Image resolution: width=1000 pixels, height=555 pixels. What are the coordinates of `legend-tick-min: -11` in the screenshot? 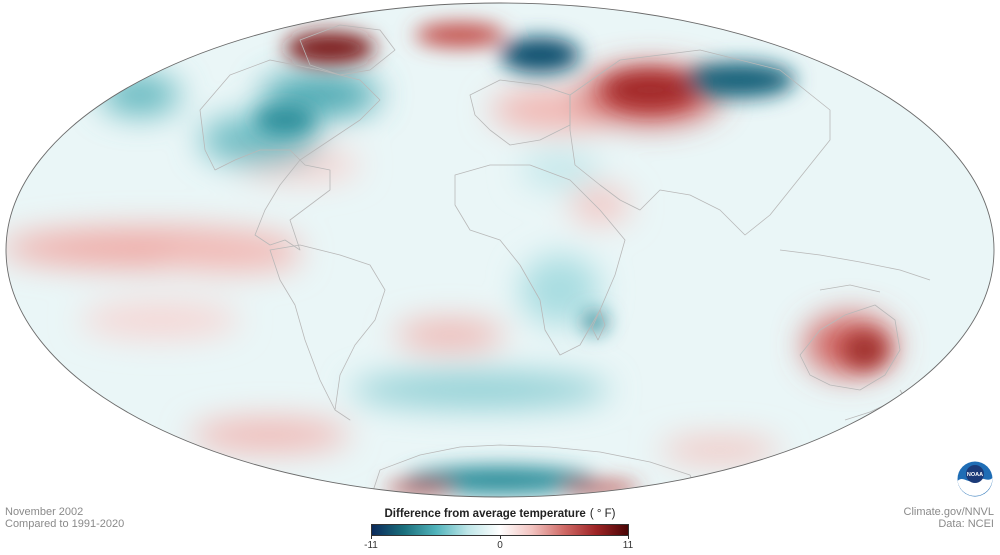 It's located at (371, 545).